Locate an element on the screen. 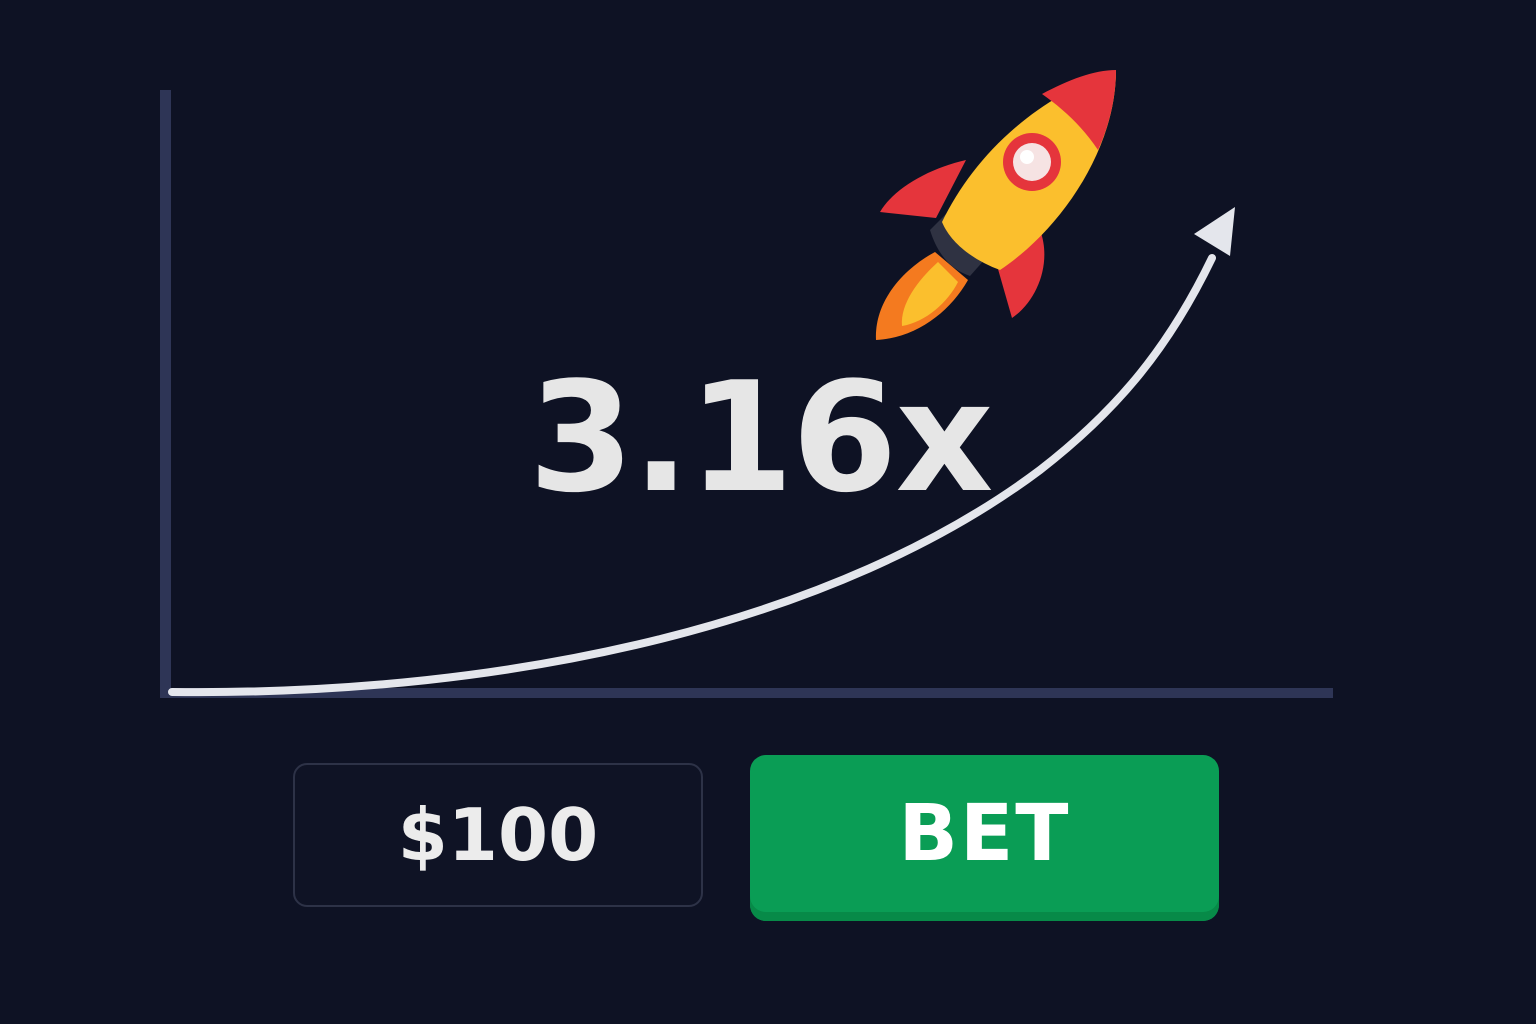 The width and height of the screenshot is (1536, 1024). x-axis is located at coordinates (746, 693).